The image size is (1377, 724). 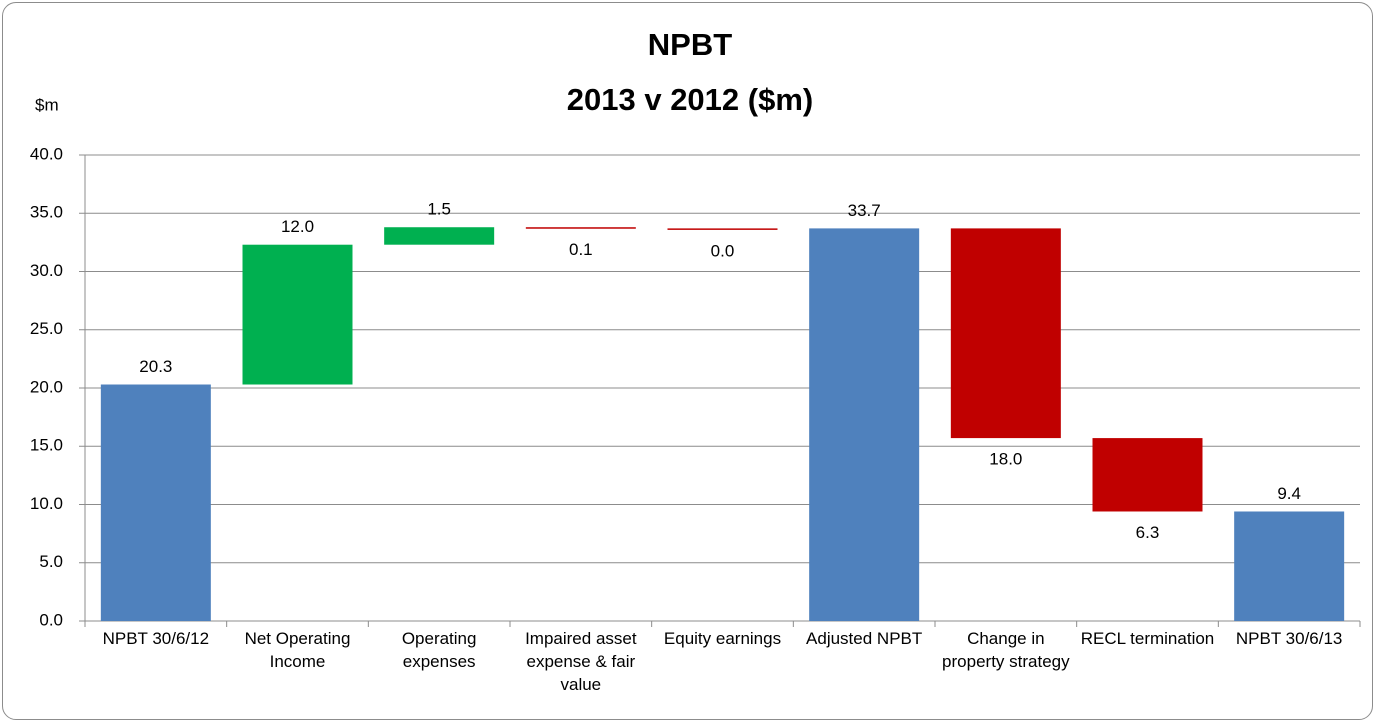 What do you see at coordinates (439, 650) in the screenshot?
I see `x-tick-label: Operating expenses` at bounding box center [439, 650].